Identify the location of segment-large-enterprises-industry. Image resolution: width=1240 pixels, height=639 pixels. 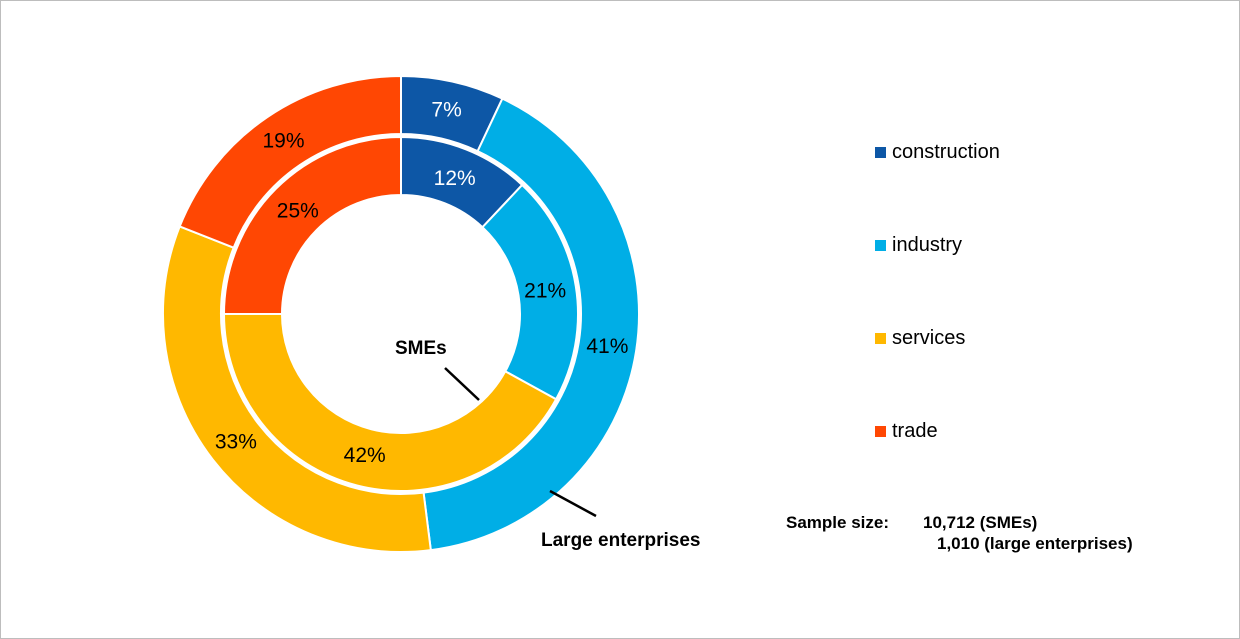
(531, 324).